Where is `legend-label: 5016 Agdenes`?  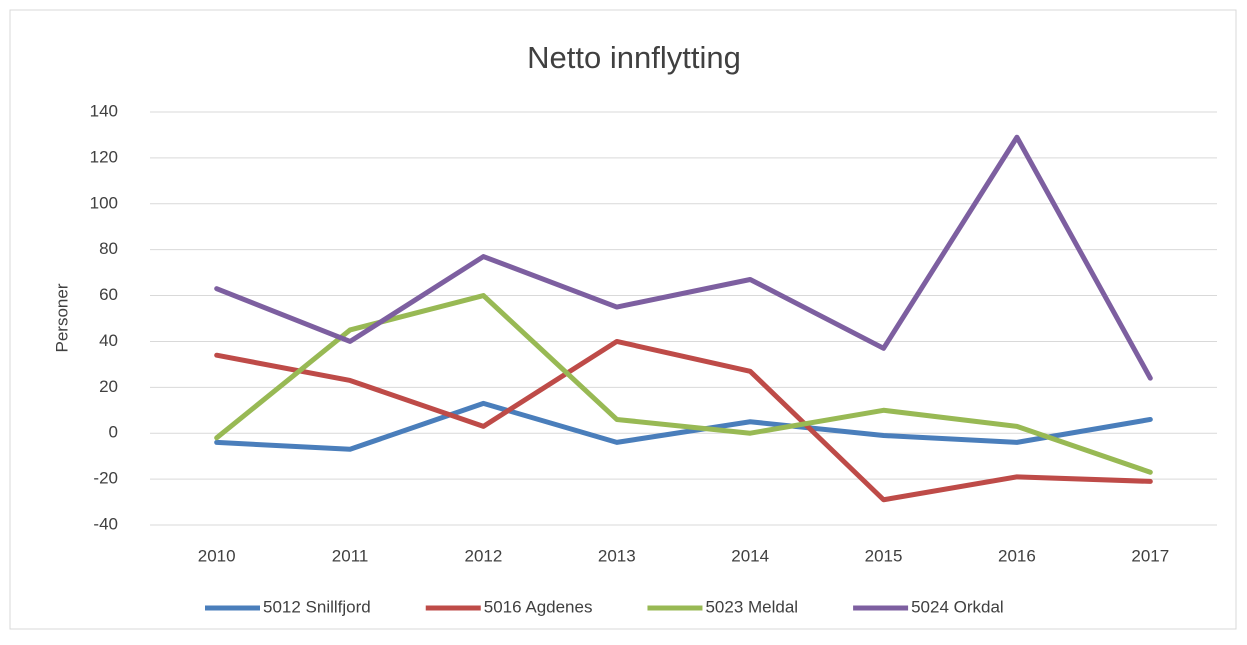
legend-label: 5016 Agdenes is located at coordinates (538, 606).